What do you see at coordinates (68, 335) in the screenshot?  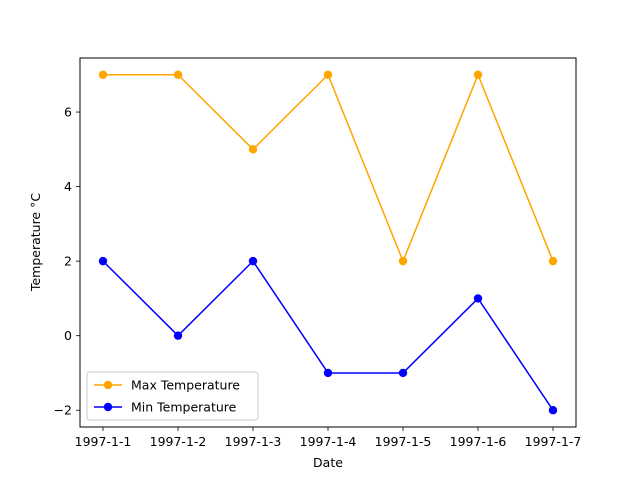 I see `y-tick-label-2: 0` at bounding box center [68, 335].